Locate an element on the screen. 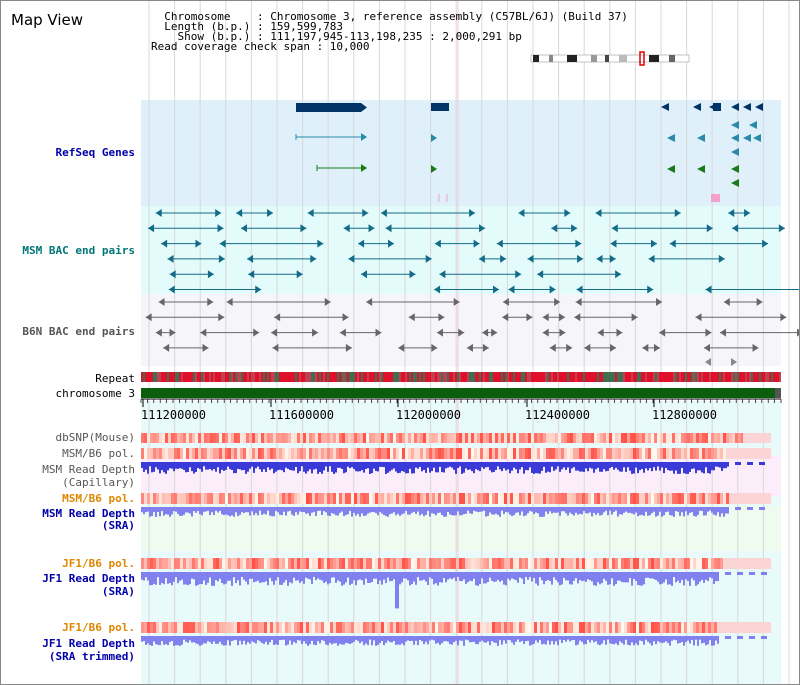 The image size is (800, 685). track-label-msm-bac: MSM BAC end pairs is located at coordinates (78, 250).